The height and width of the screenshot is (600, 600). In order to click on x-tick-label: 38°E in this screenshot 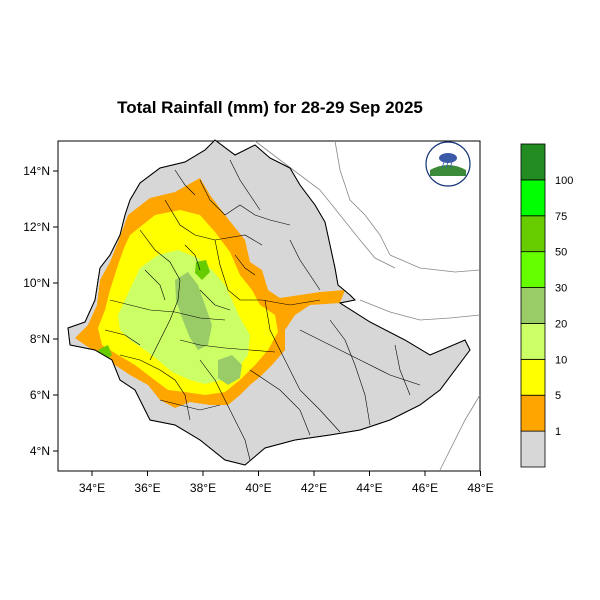, I will do `click(203, 488)`.